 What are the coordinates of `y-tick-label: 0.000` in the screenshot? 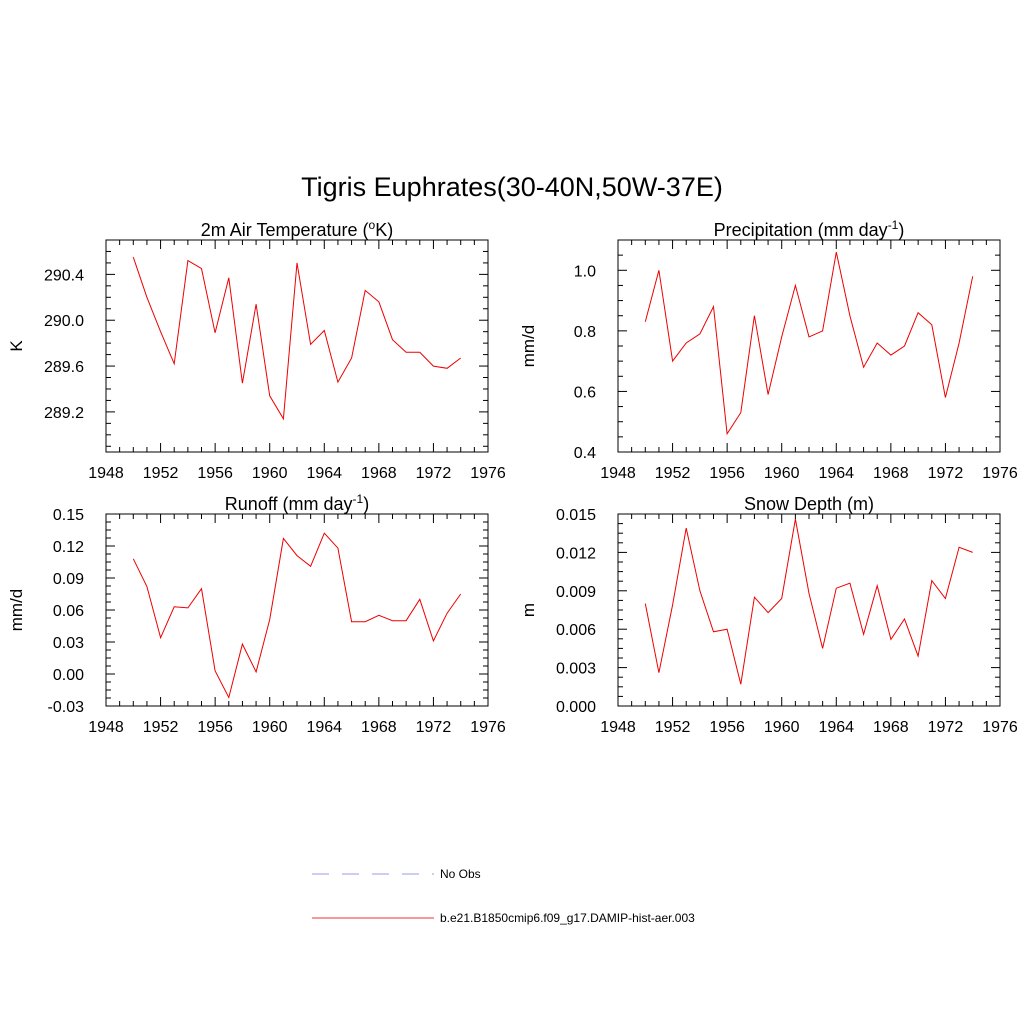 It's located at (576, 707).